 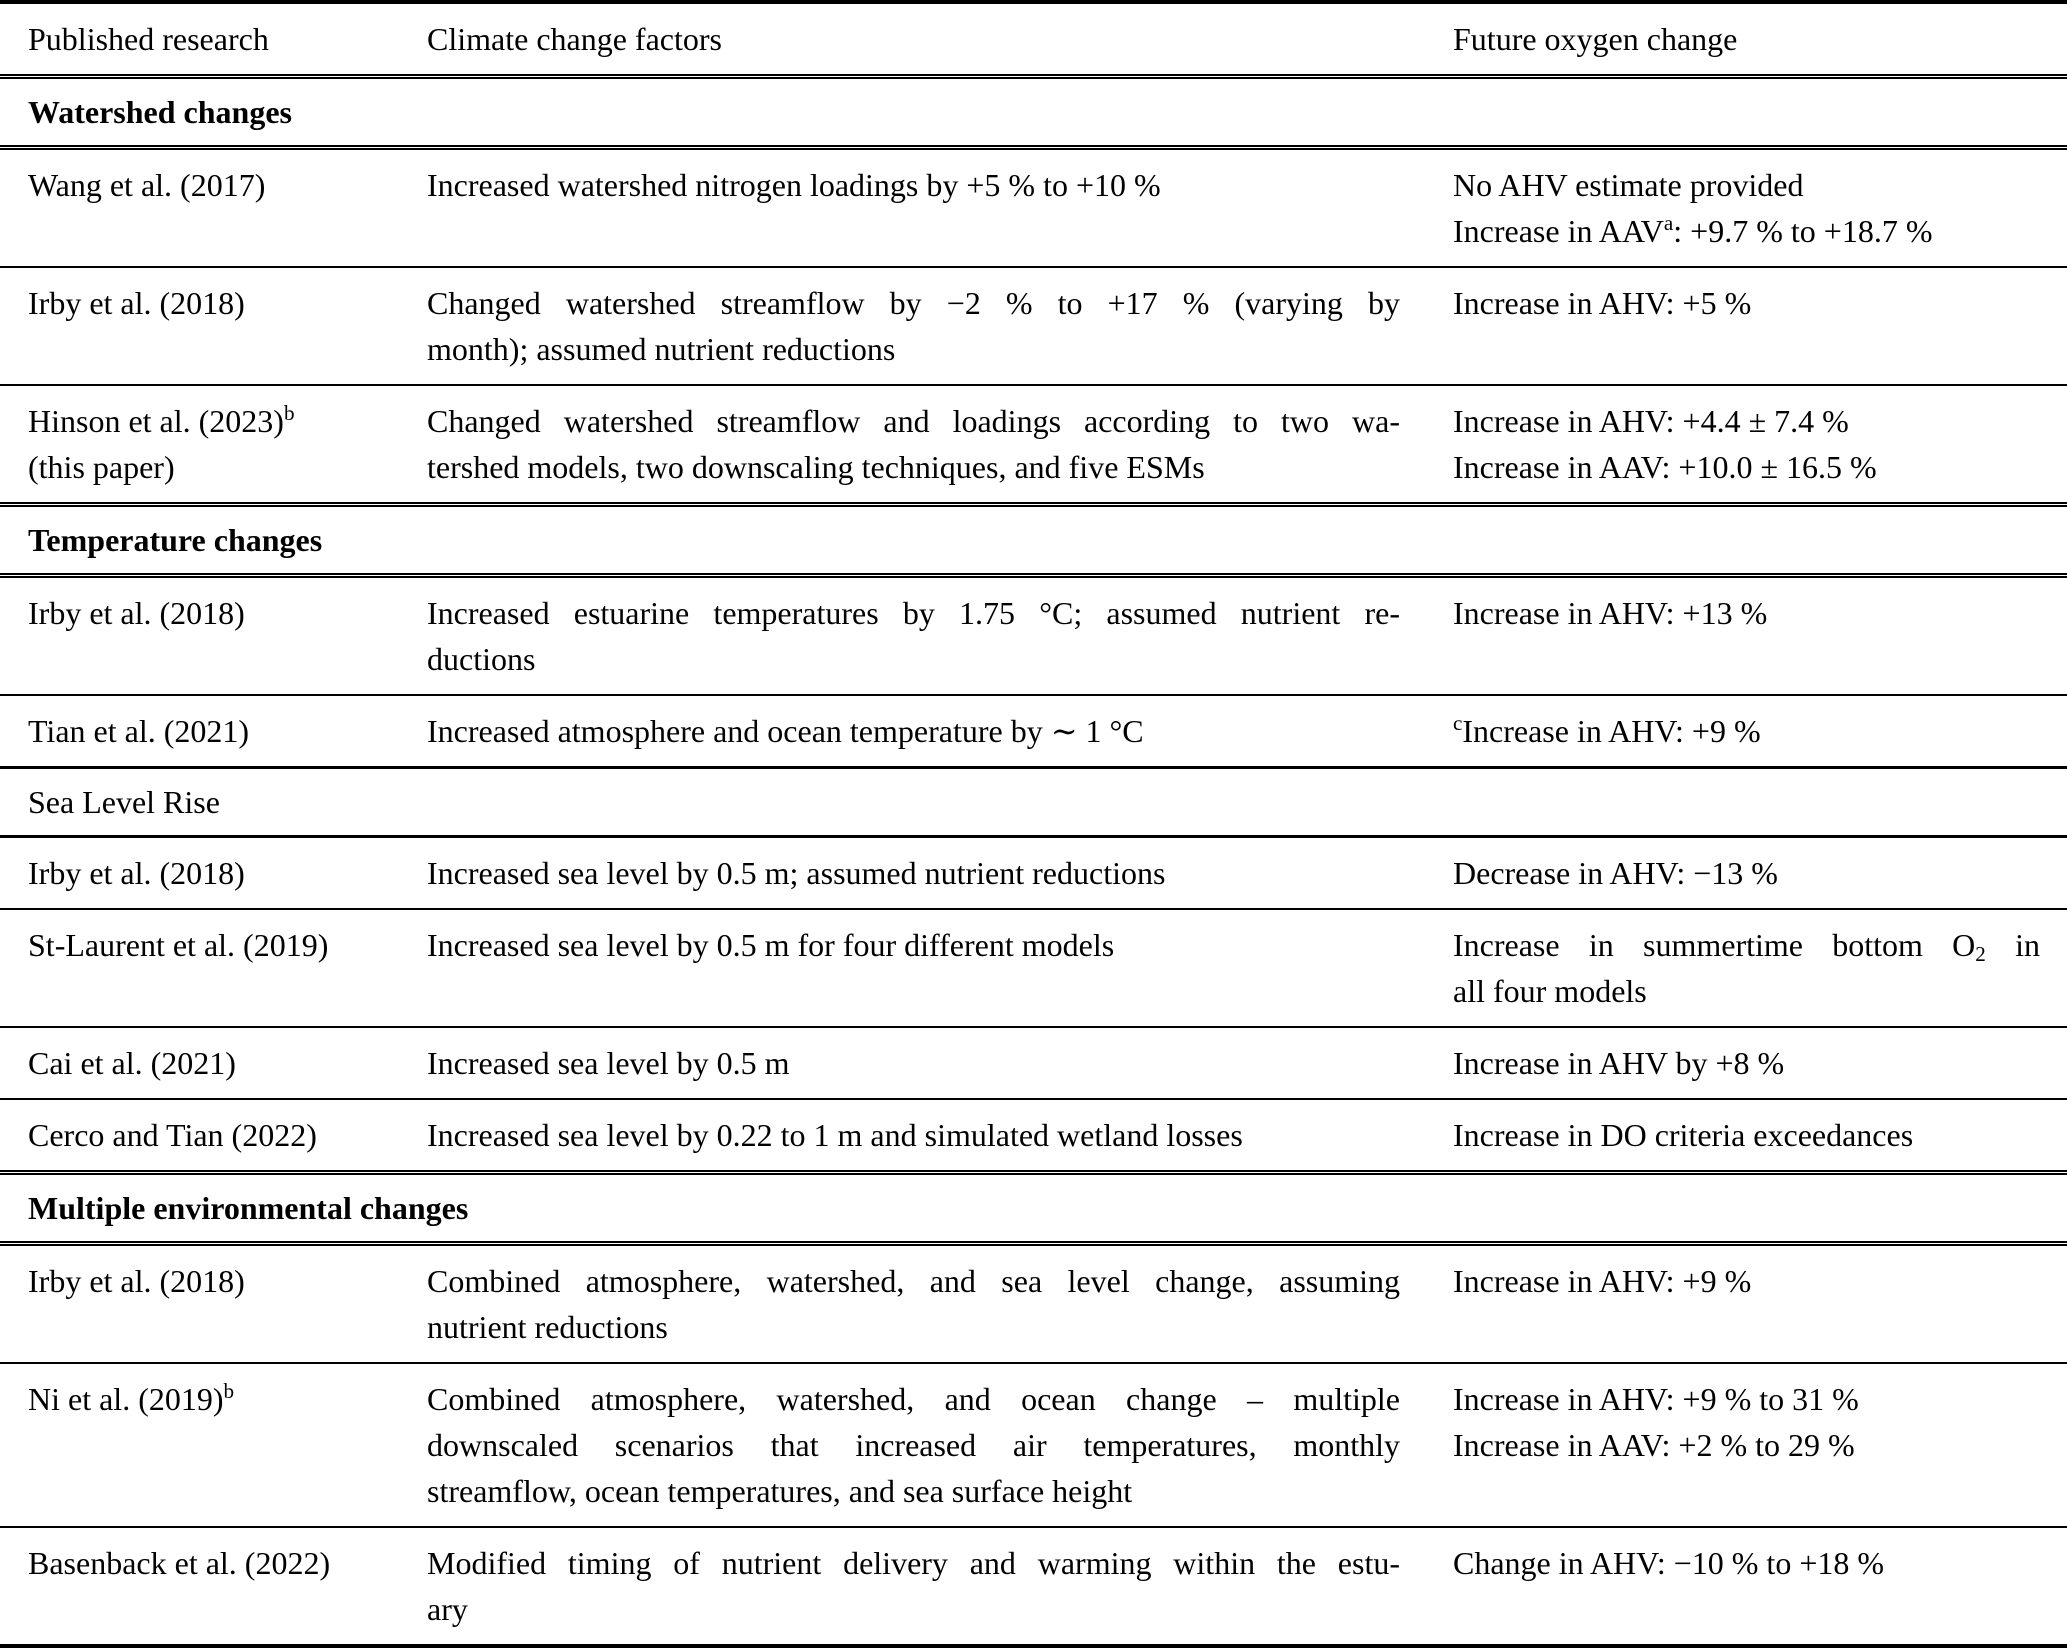 I want to click on cell-published-research: Cai et al. (2021), so click(x=200, y=1062).